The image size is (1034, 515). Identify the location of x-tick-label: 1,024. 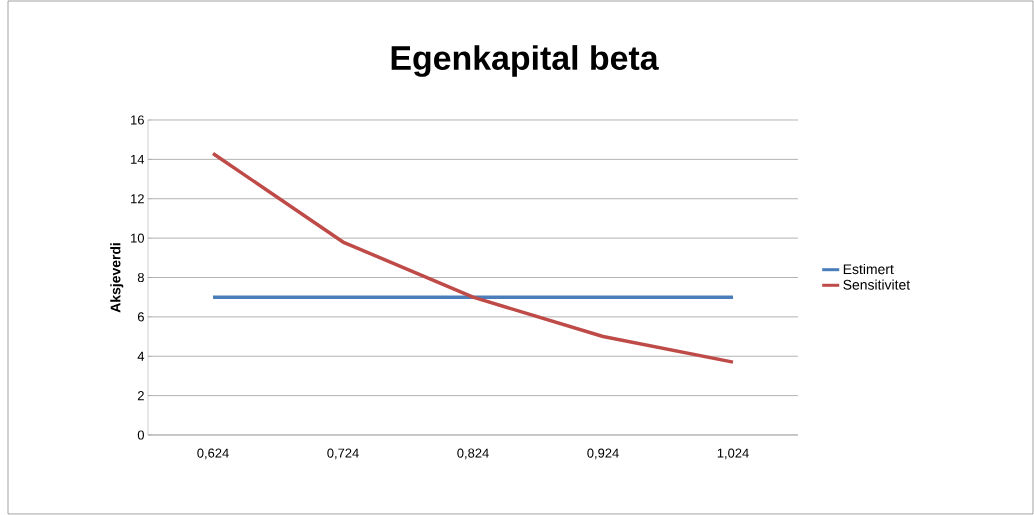
(733, 454).